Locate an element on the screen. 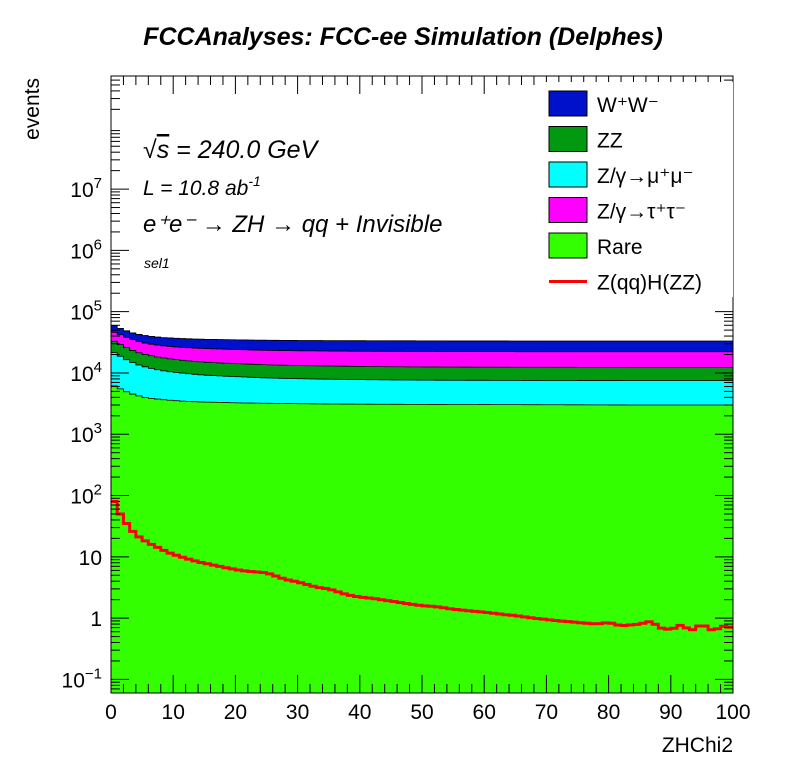  x-tick-label: 0 is located at coordinates (111, 712).